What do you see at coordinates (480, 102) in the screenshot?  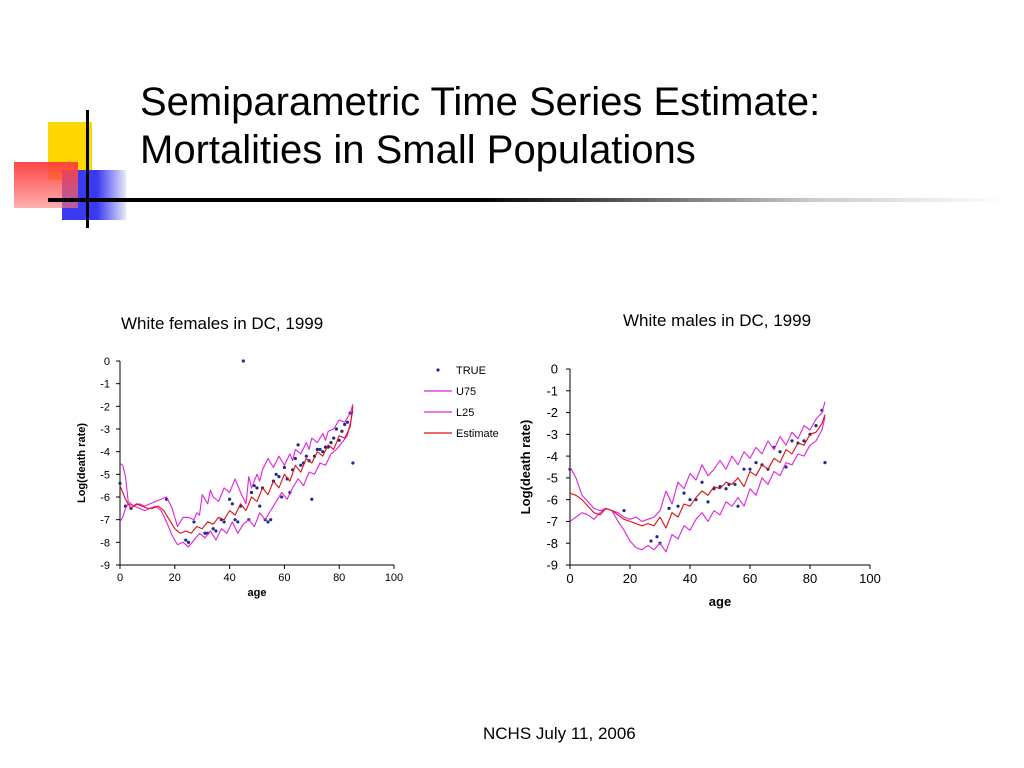 I see `slide-title-line-1: Semiparametric Time Series Estimate:` at bounding box center [480, 102].